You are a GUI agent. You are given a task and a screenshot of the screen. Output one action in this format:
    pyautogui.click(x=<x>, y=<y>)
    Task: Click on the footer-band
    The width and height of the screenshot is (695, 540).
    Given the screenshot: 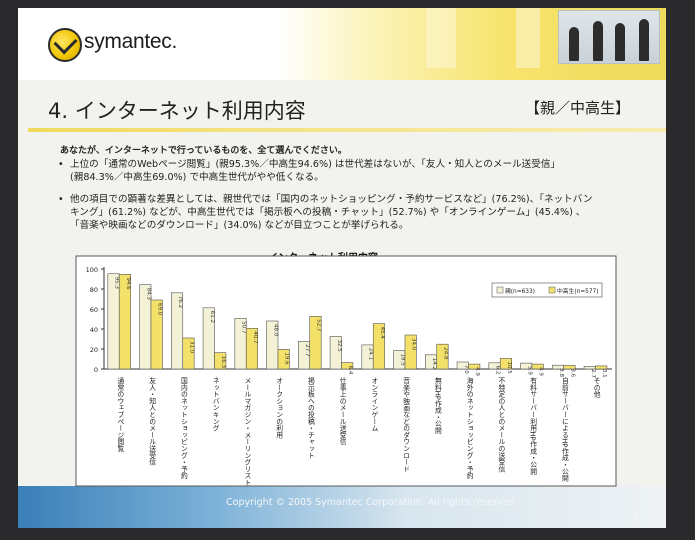 What is the action you would take?
    pyautogui.click(x=342, y=507)
    